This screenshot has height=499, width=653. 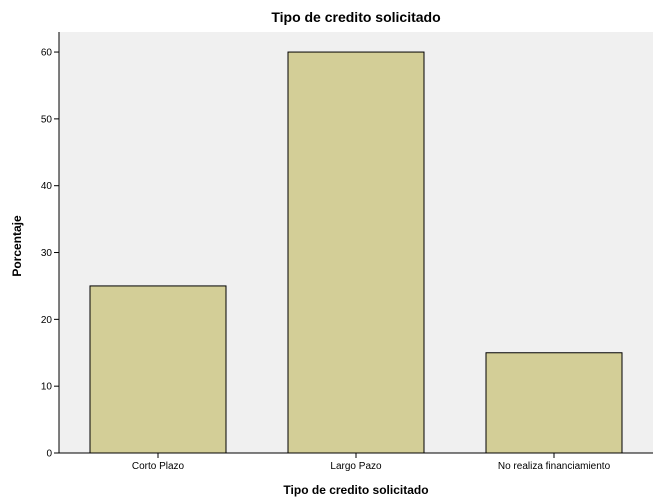 I want to click on y-tick-label: 30, so click(x=47, y=253).